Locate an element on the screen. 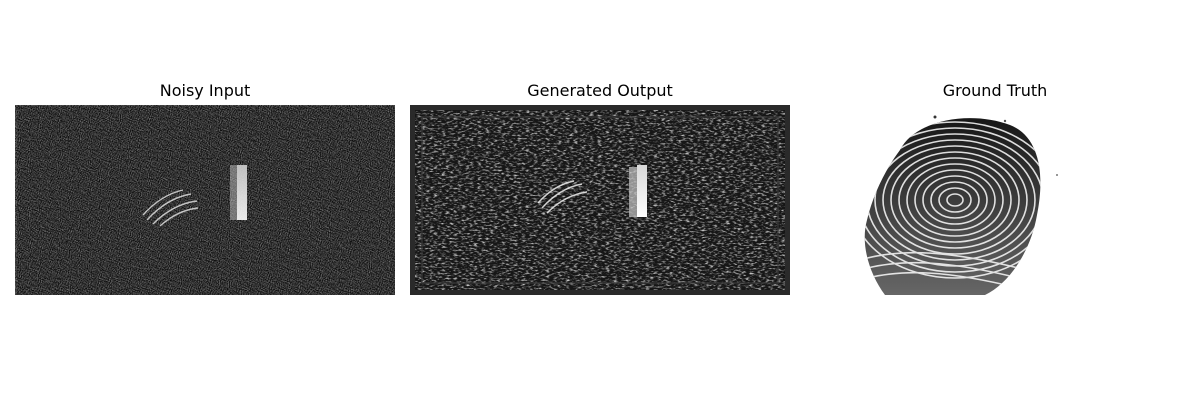 This screenshot has width=1200, height=400. panel-title: Noisy Input is located at coordinates (205, 90).